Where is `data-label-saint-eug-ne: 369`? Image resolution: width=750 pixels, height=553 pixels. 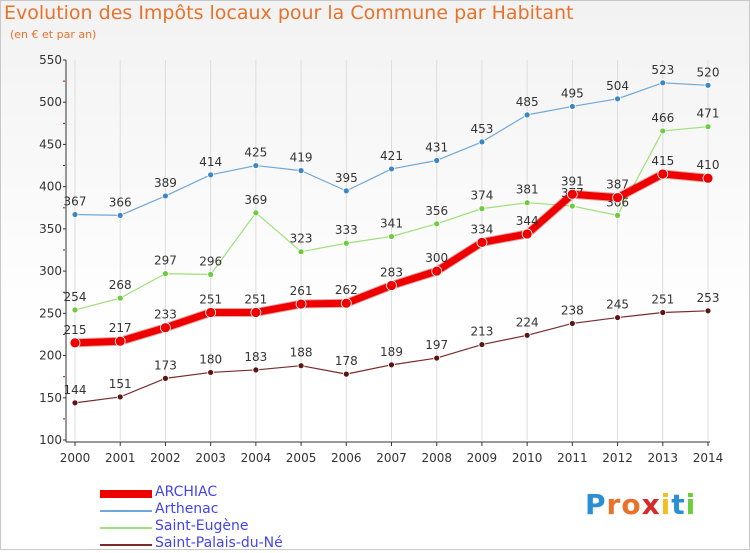
data-label-saint-eug-ne: 369 is located at coordinates (255, 200).